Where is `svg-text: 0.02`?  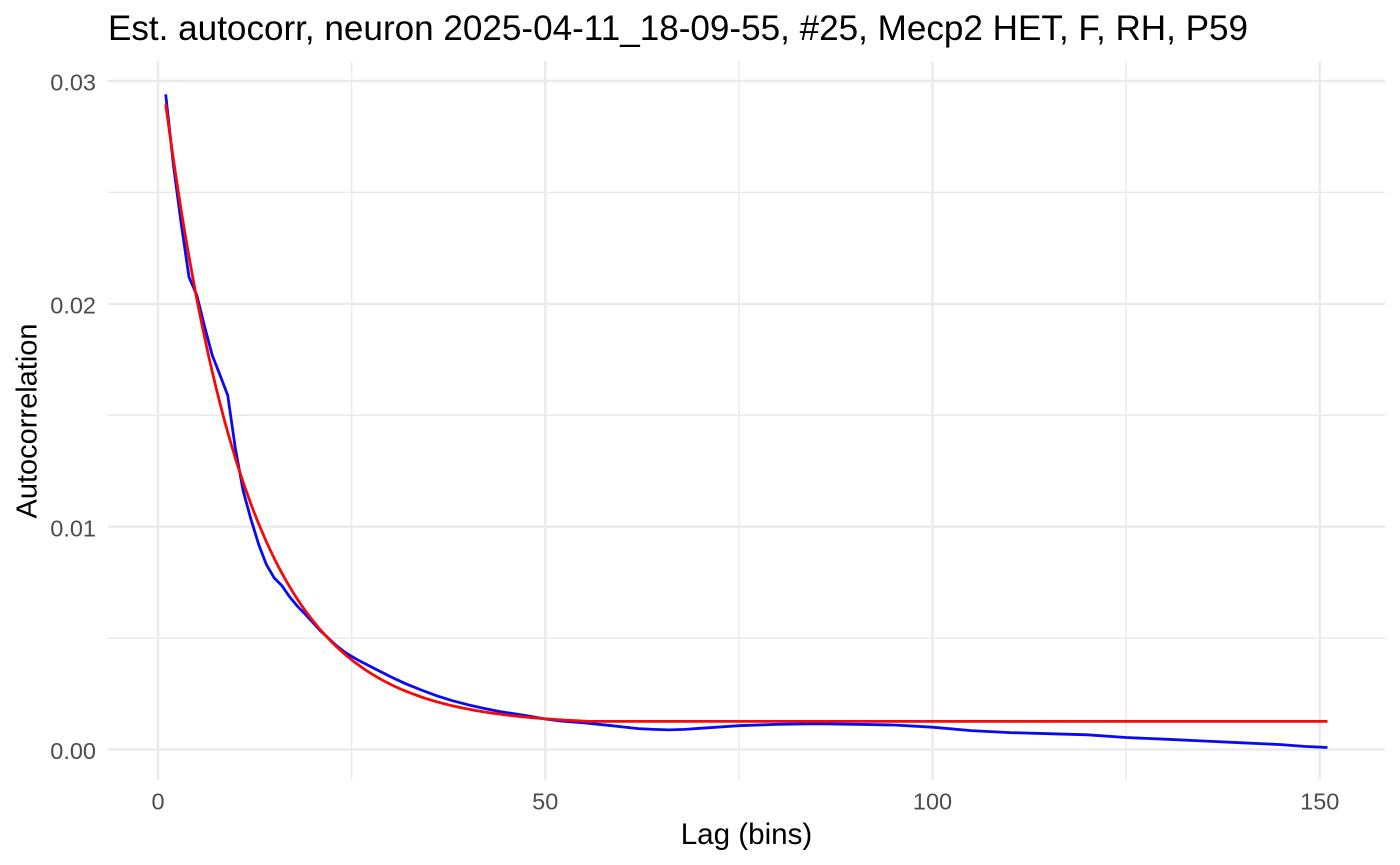 svg-text: 0.02 is located at coordinates (73, 305).